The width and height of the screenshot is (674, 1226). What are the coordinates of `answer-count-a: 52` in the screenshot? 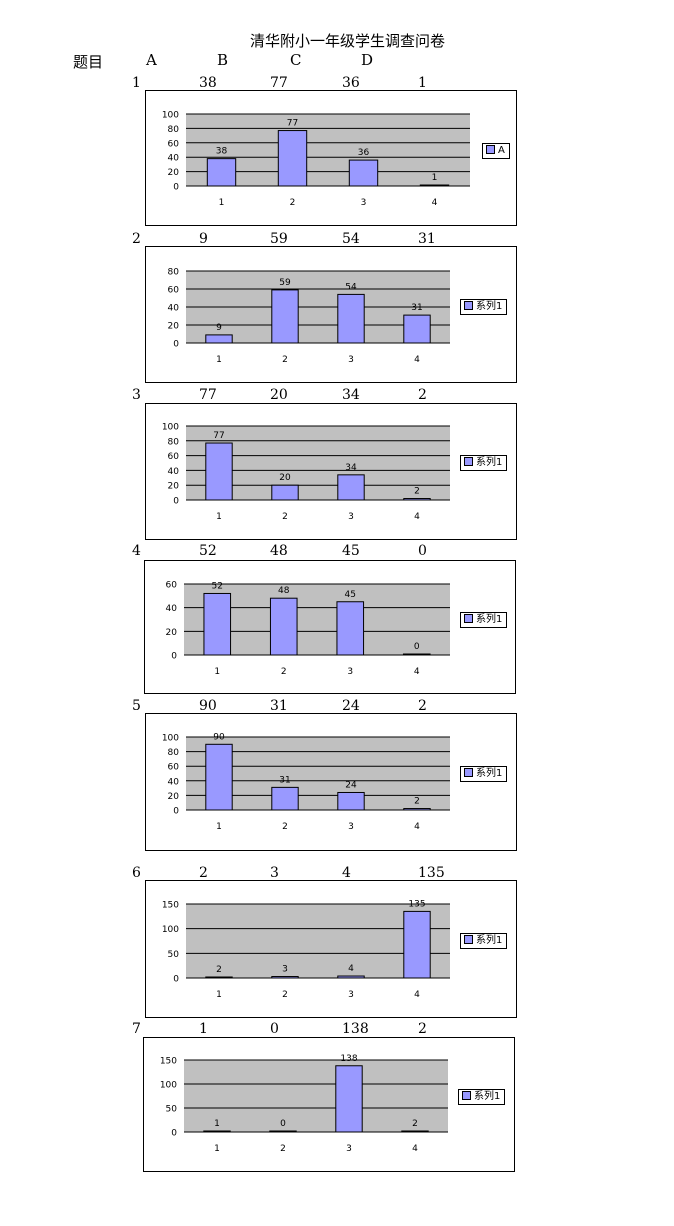 It's located at (208, 551).